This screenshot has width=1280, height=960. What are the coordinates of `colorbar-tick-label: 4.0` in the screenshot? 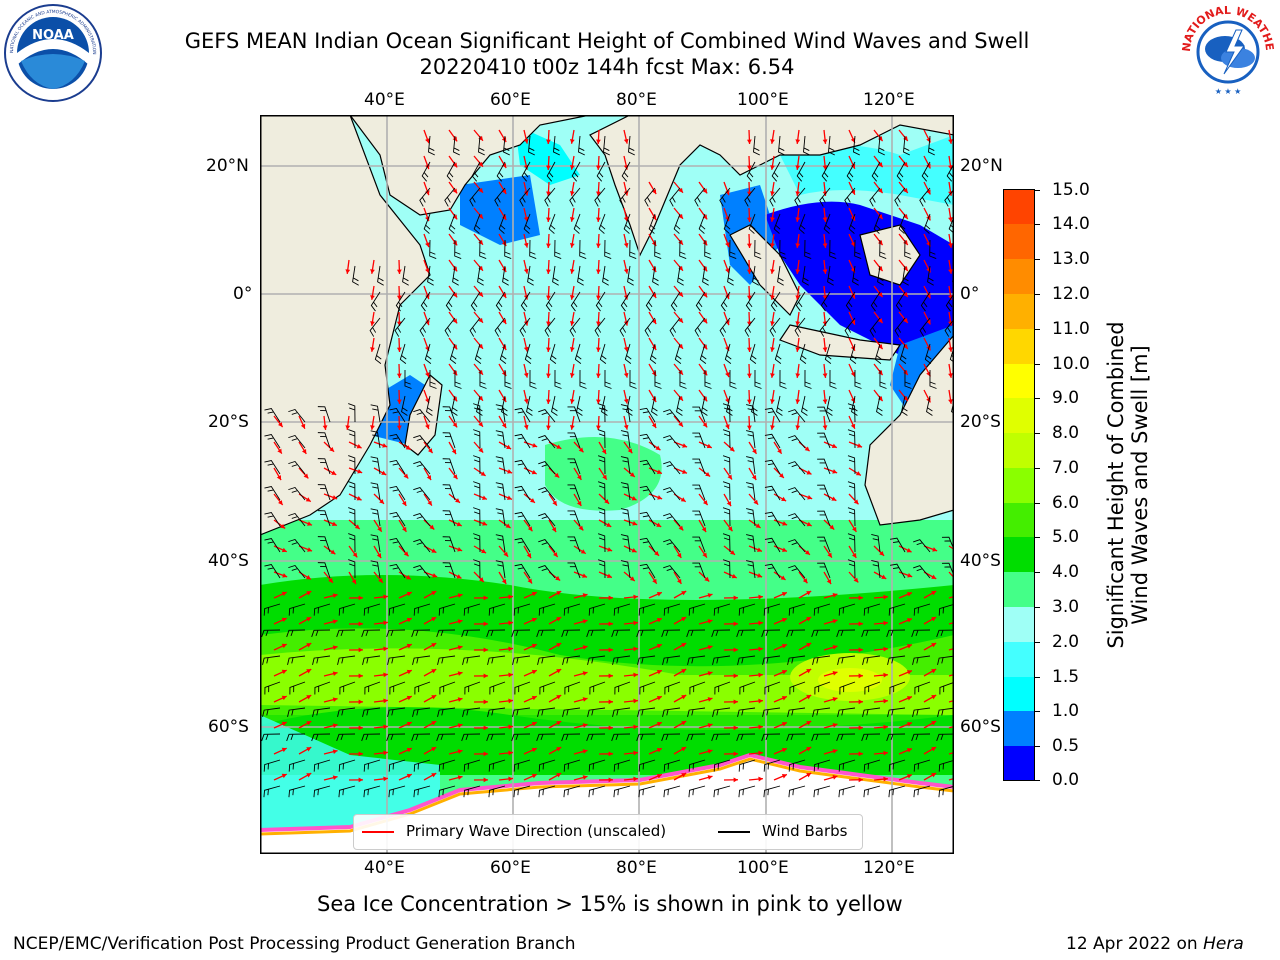 It's located at (1066, 572).